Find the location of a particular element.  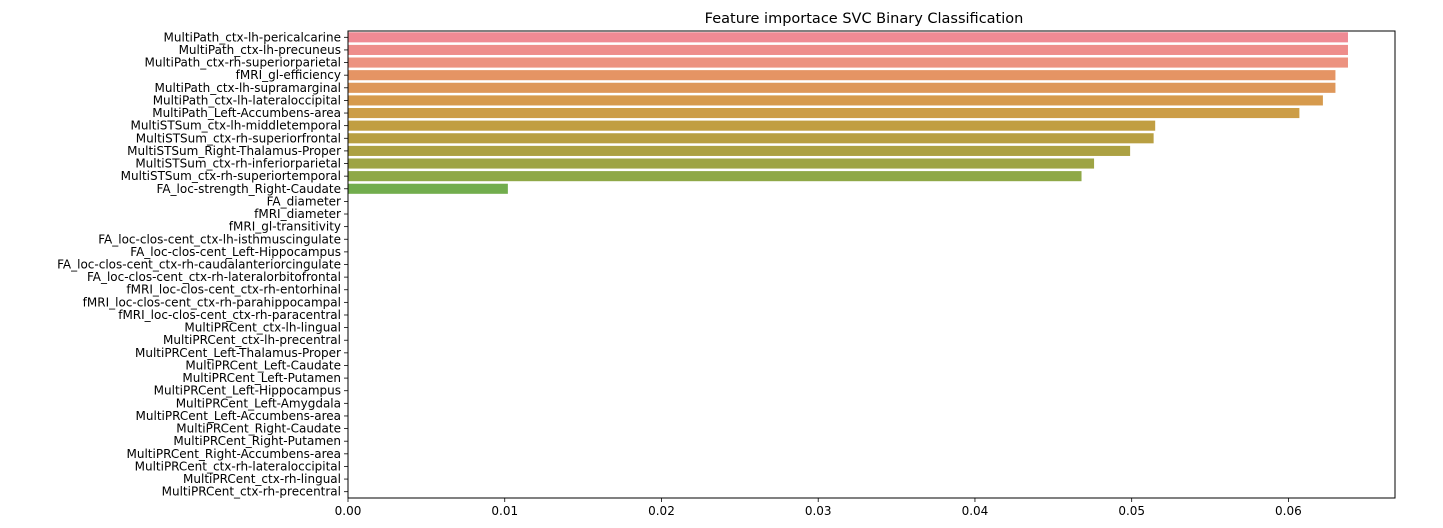

x-tick-label: 0.00 is located at coordinates (348, 511).